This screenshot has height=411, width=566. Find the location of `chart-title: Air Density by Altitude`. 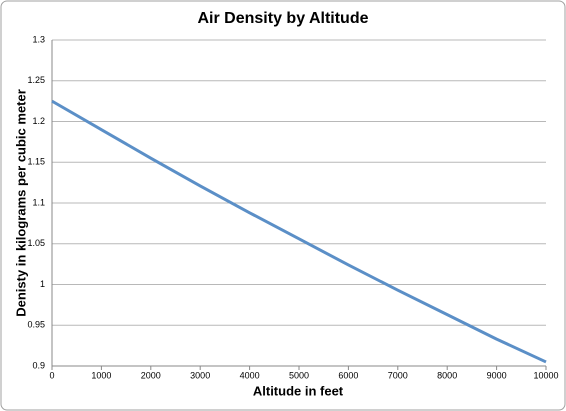

chart-title: Air Density by Altitude is located at coordinates (283, 18).